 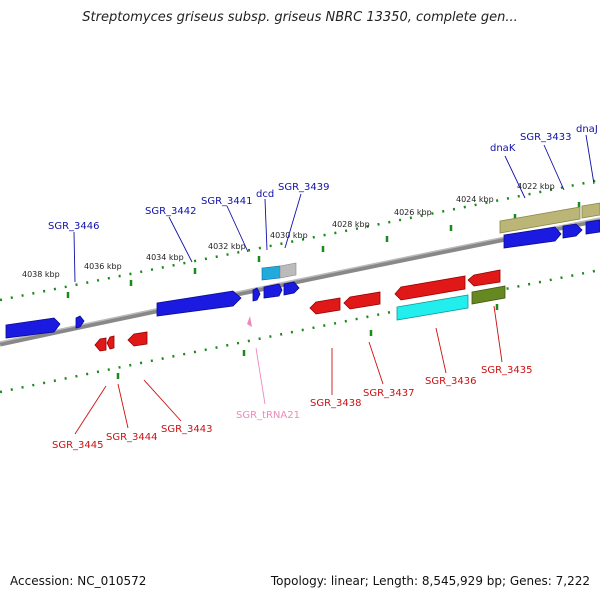 I want to click on feature-green-bar, so click(x=488, y=295).